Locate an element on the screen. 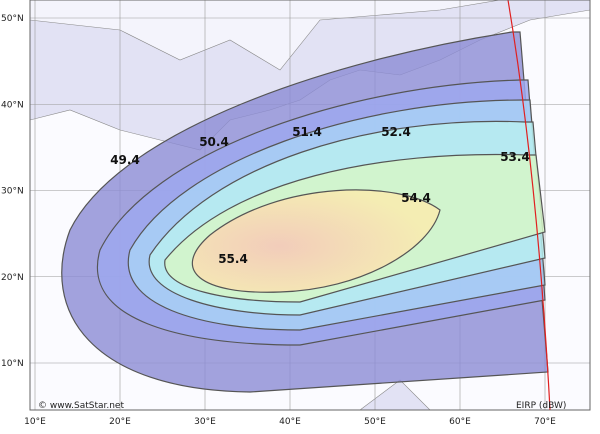 Image resolution: width=600 pixels, height=434 pixels. latitude-label: 10°N is located at coordinates (12, 364).